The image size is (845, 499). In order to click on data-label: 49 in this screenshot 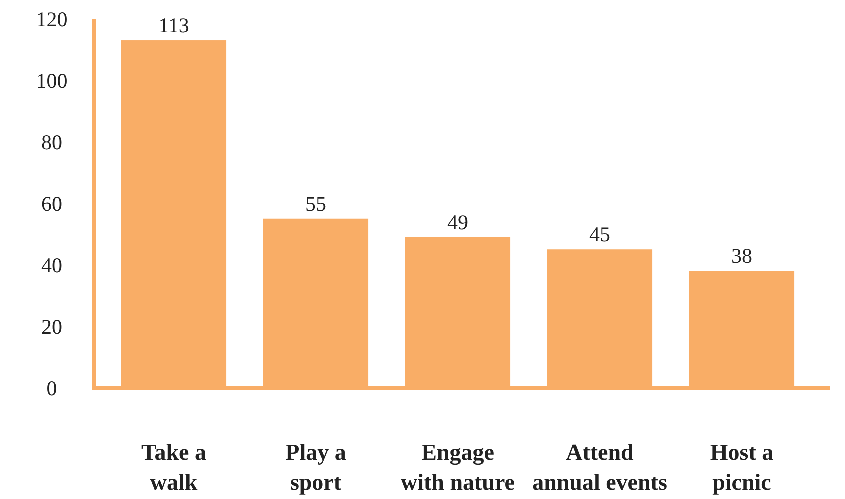, I will do `click(458, 222)`.